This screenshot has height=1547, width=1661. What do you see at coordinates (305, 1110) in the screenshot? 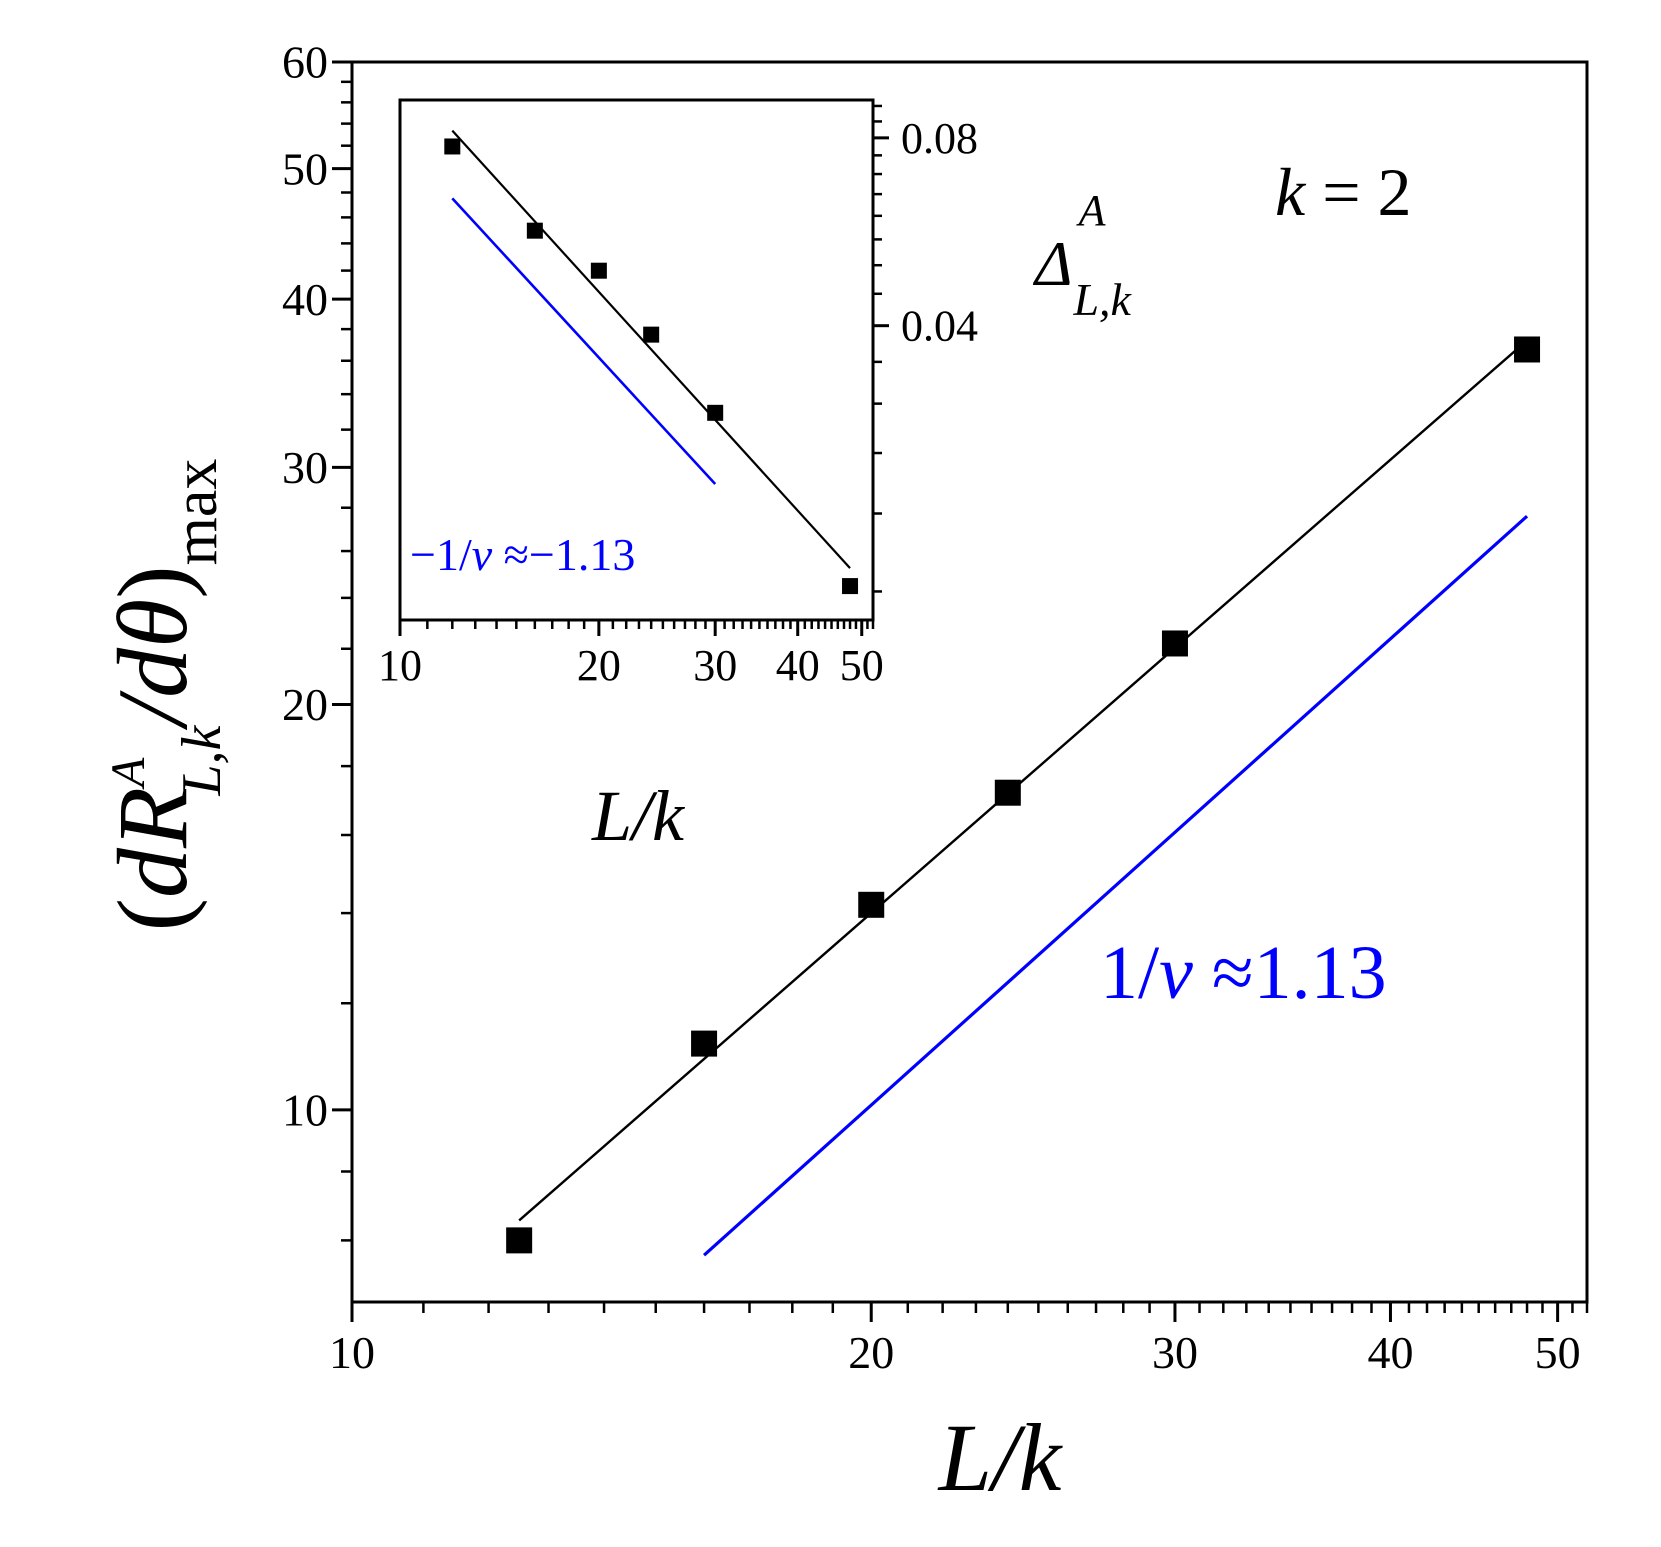
I see `y-tick-label: 10` at bounding box center [305, 1110].